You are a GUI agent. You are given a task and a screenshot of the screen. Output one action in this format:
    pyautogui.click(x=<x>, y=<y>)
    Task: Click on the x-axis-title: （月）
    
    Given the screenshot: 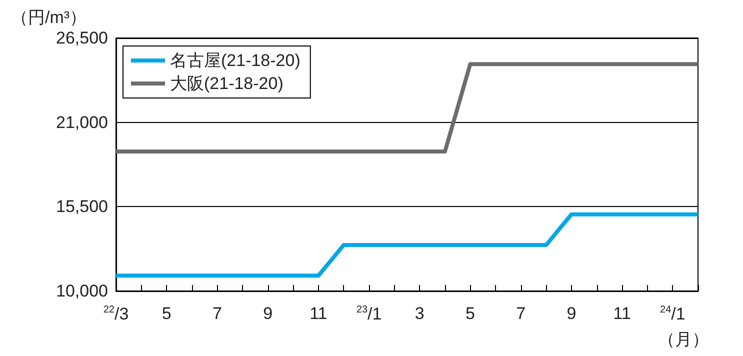 What is the action you would take?
    pyautogui.click(x=683, y=339)
    